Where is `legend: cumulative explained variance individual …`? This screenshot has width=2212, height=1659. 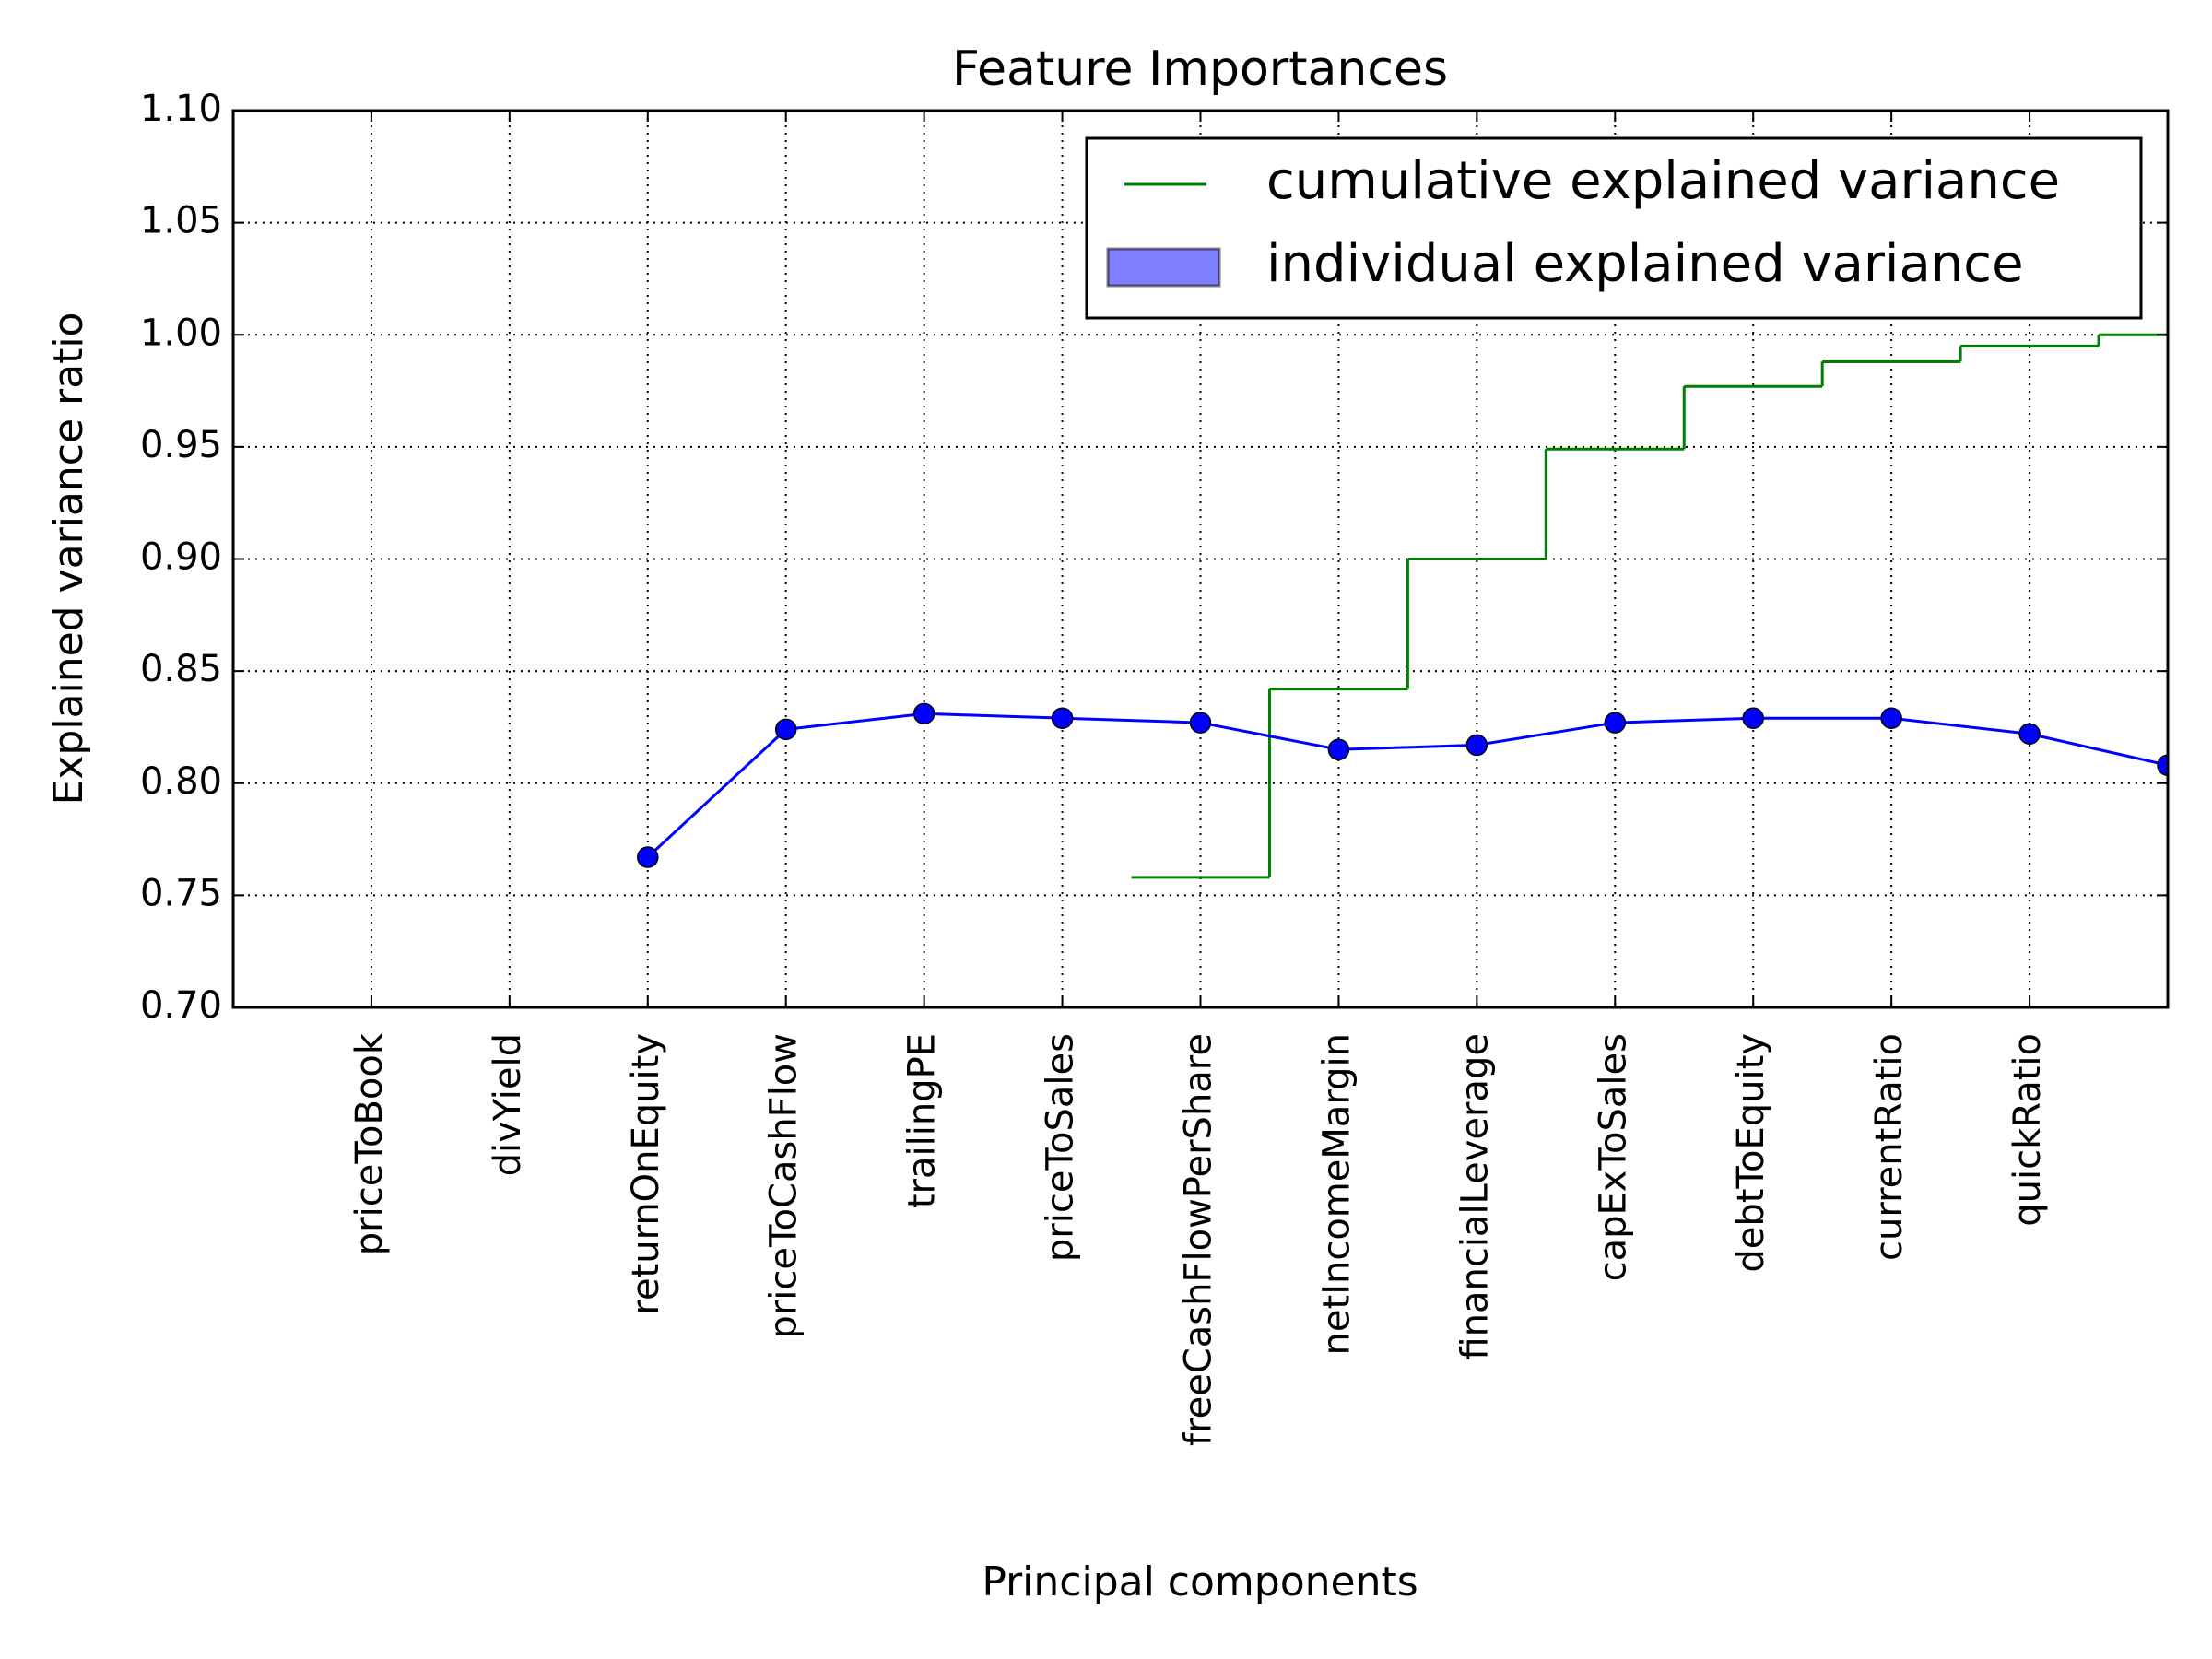 legend: cumulative explained variance individual … is located at coordinates (1614, 228).